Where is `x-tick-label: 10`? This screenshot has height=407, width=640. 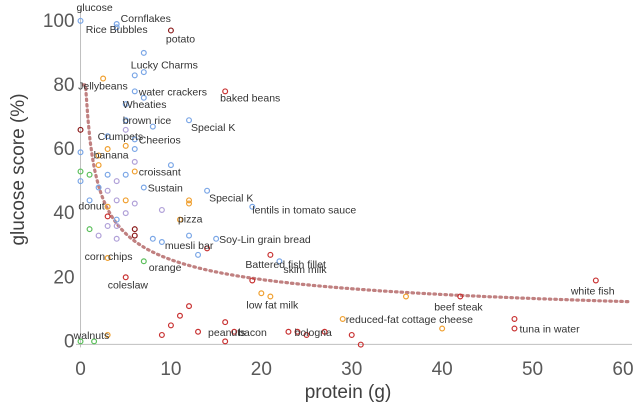 x-tick-label: 10 is located at coordinates (170, 369).